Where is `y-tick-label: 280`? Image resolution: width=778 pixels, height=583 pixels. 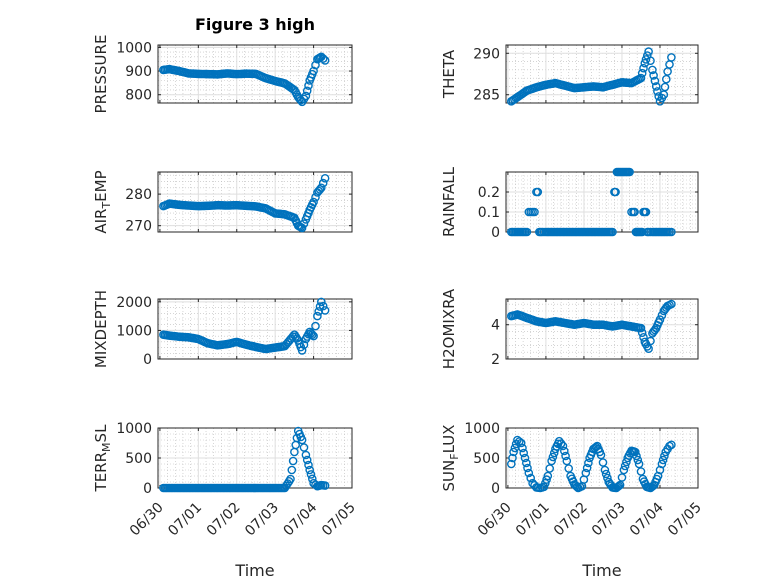 y-tick-label: 280 is located at coordinates (138, 195).